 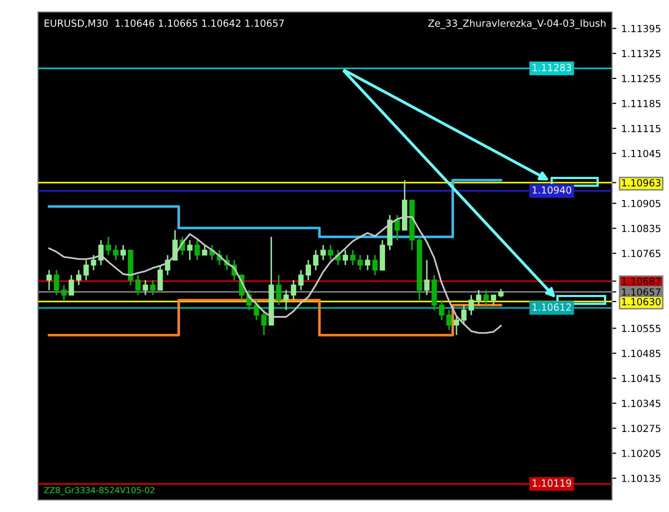 I want to click on y-tick-label: 1.10415, so click(x=641, y=378).